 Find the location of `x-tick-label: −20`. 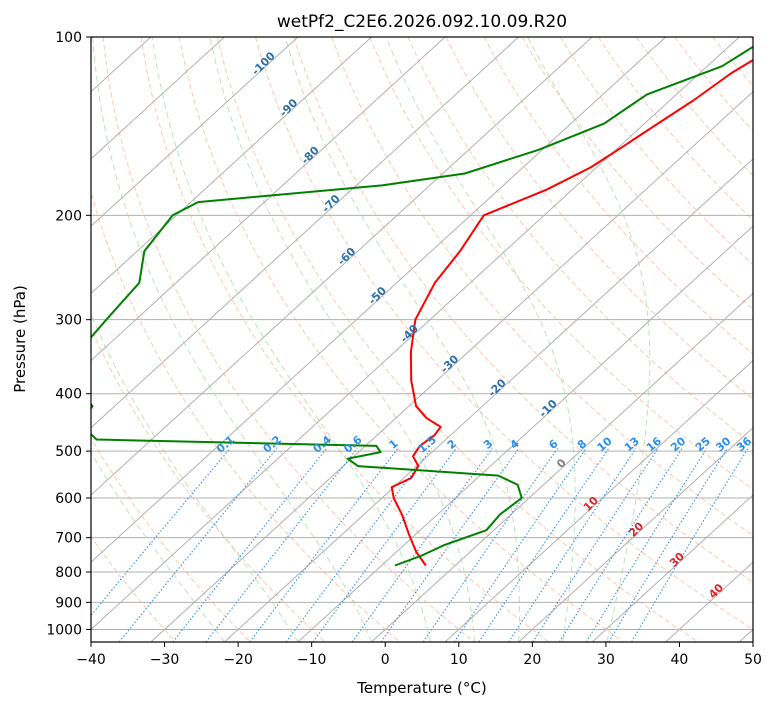

x-tick-label: −20 is located at coordinates (238, 660).